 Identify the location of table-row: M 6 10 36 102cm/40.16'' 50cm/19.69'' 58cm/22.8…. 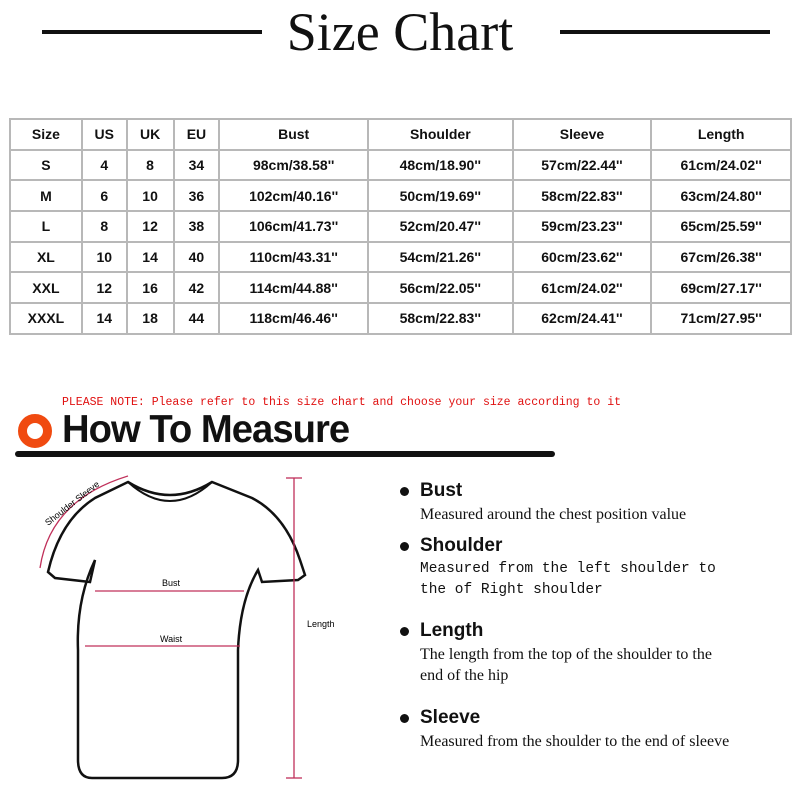
(400, 196).